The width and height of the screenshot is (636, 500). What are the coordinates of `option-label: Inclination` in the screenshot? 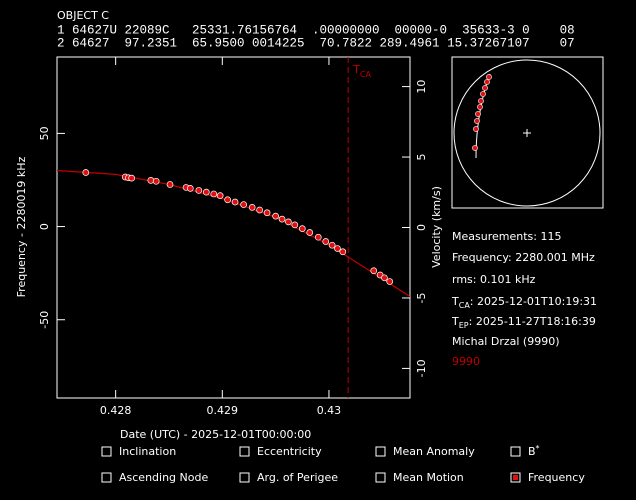 It's located at (147, 451).